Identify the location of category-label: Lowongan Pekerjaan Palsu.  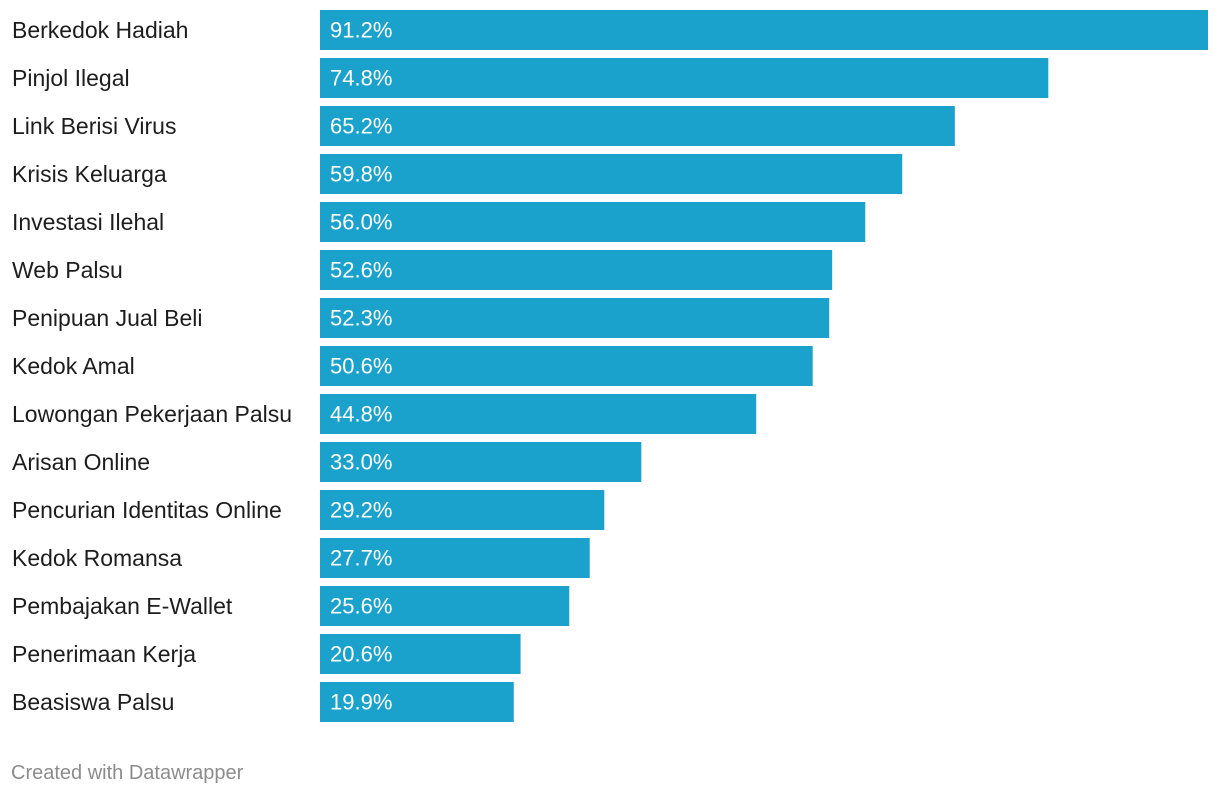
(152, 414).